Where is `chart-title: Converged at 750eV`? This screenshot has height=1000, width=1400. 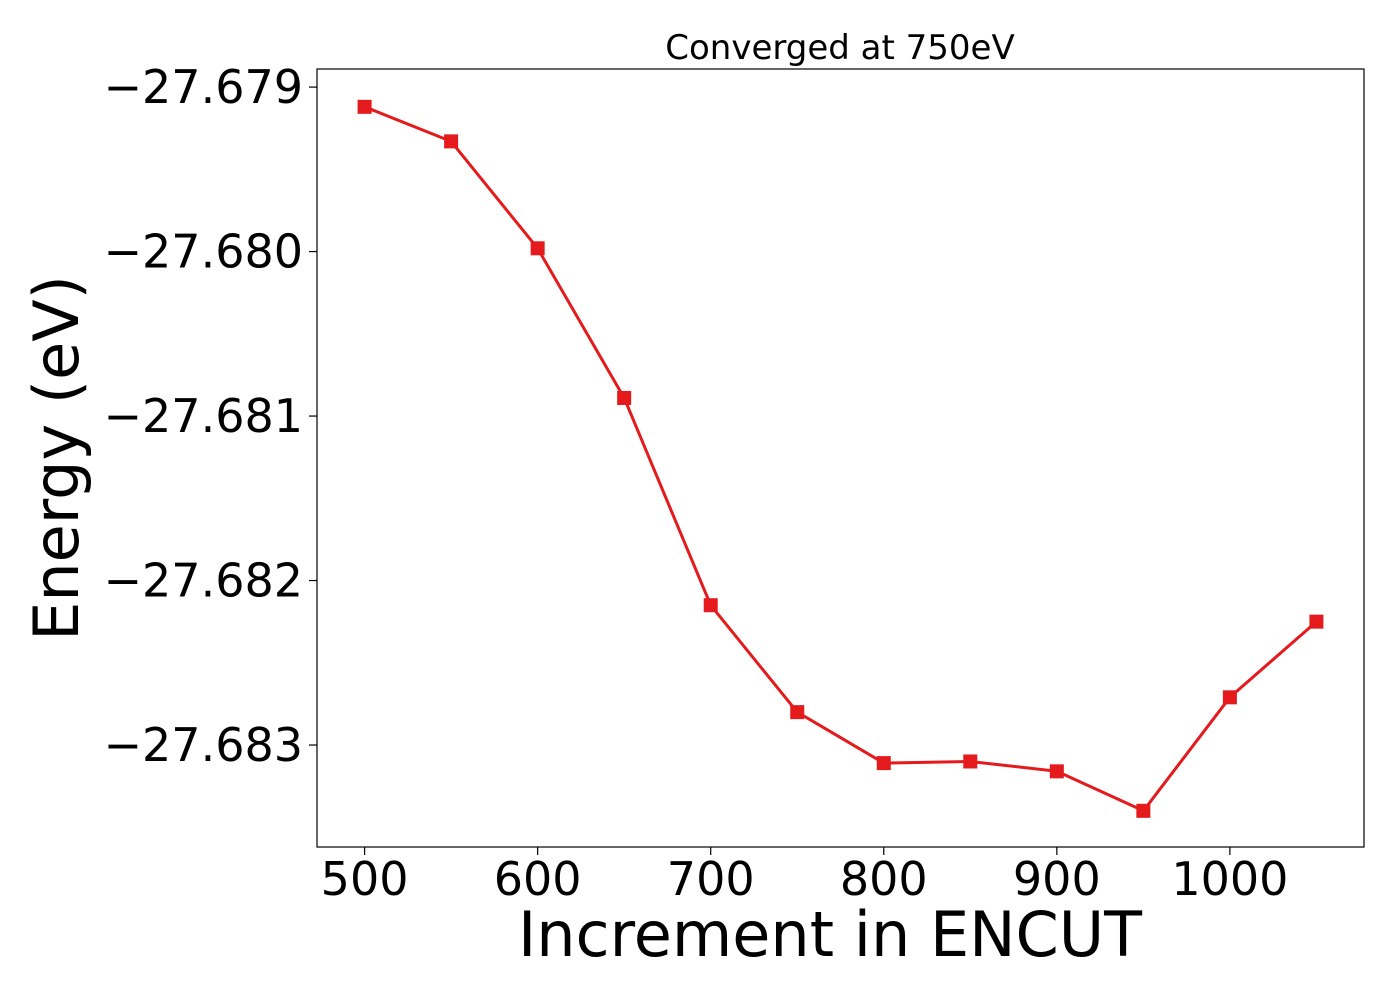
chart-title: Converged at 750eV is located at coordinates (839, 48).